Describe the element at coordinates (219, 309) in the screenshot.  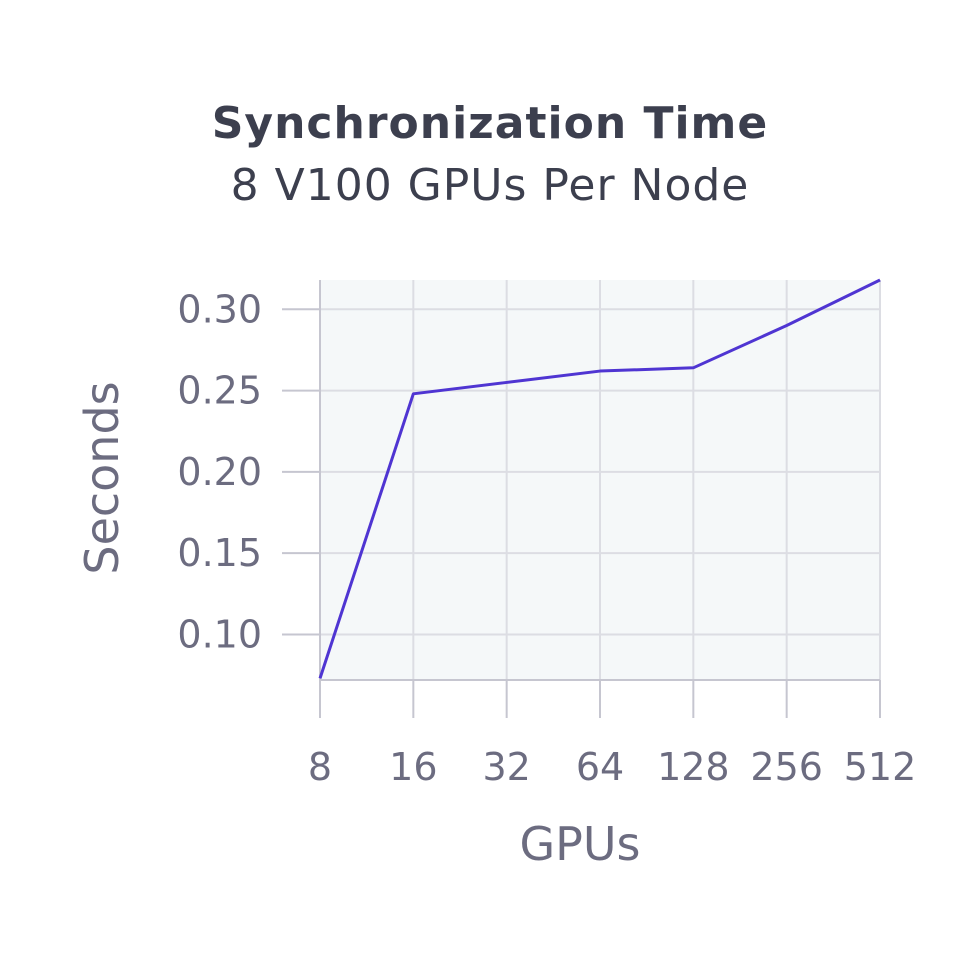
I see `y-tick-label: 0.30` at that location.